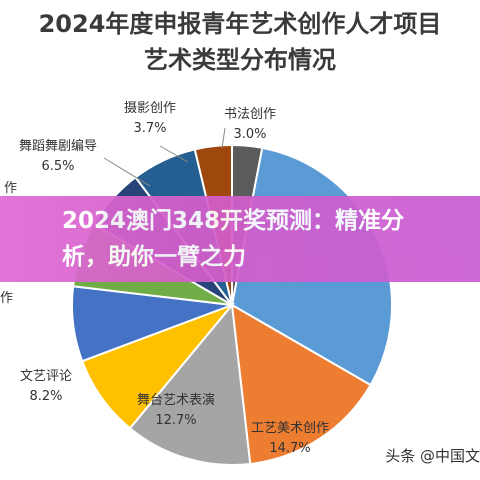 The height and width of the screenshot is (480, 480). What do you see at coordinates (57, 166) in the screenshot?
I see `slice-value-label-8: 6.5%` at bounding box center [57, 166].